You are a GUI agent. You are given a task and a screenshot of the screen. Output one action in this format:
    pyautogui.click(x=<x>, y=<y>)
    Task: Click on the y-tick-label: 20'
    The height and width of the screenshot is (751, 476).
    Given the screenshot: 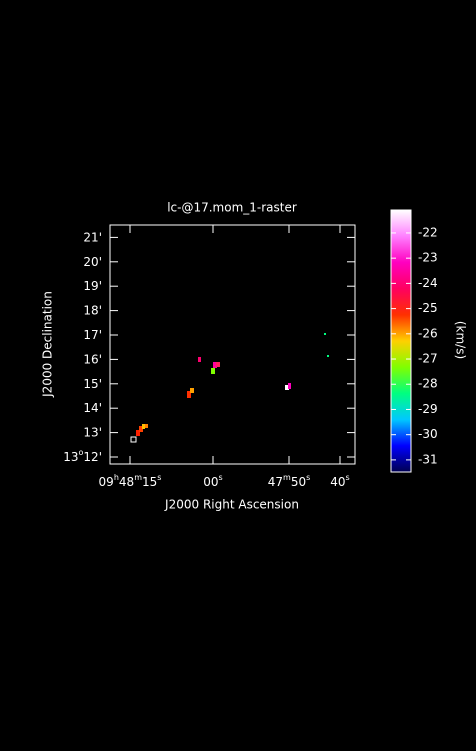 What is the action you would take?
    pyautogui.click(x=92, y=261)
    